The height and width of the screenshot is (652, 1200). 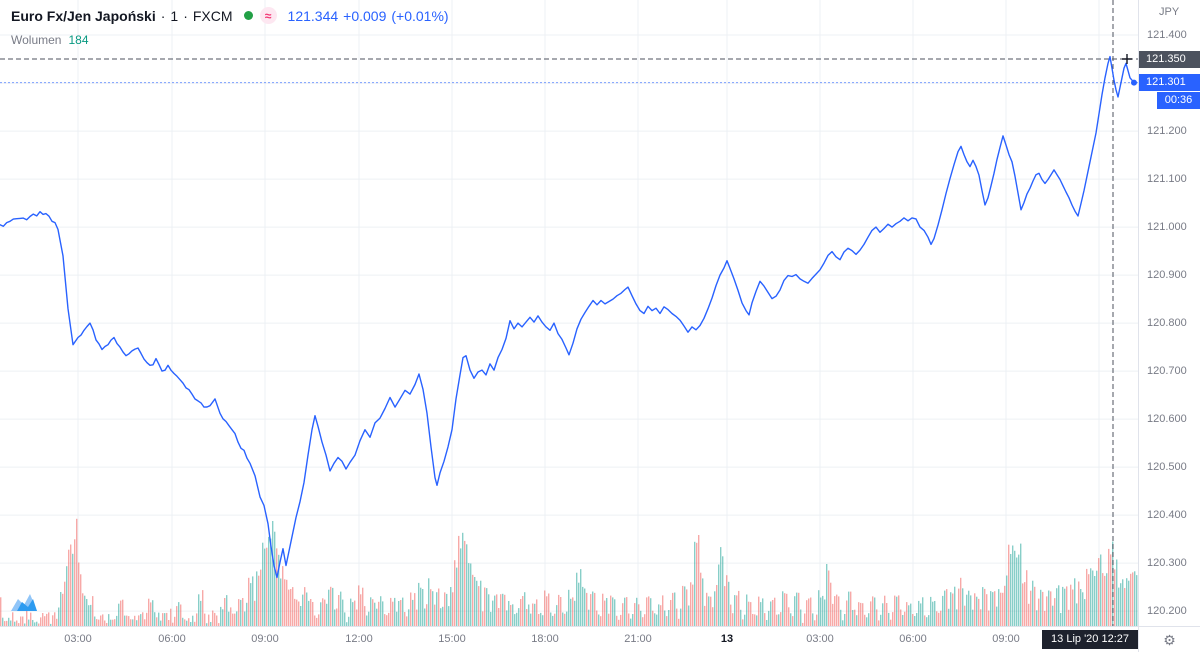 What do you see at coordinates (1167, 419) in the screenshot?
I see `price-tick-label: 120.600` at bounding box center [1167, 419].